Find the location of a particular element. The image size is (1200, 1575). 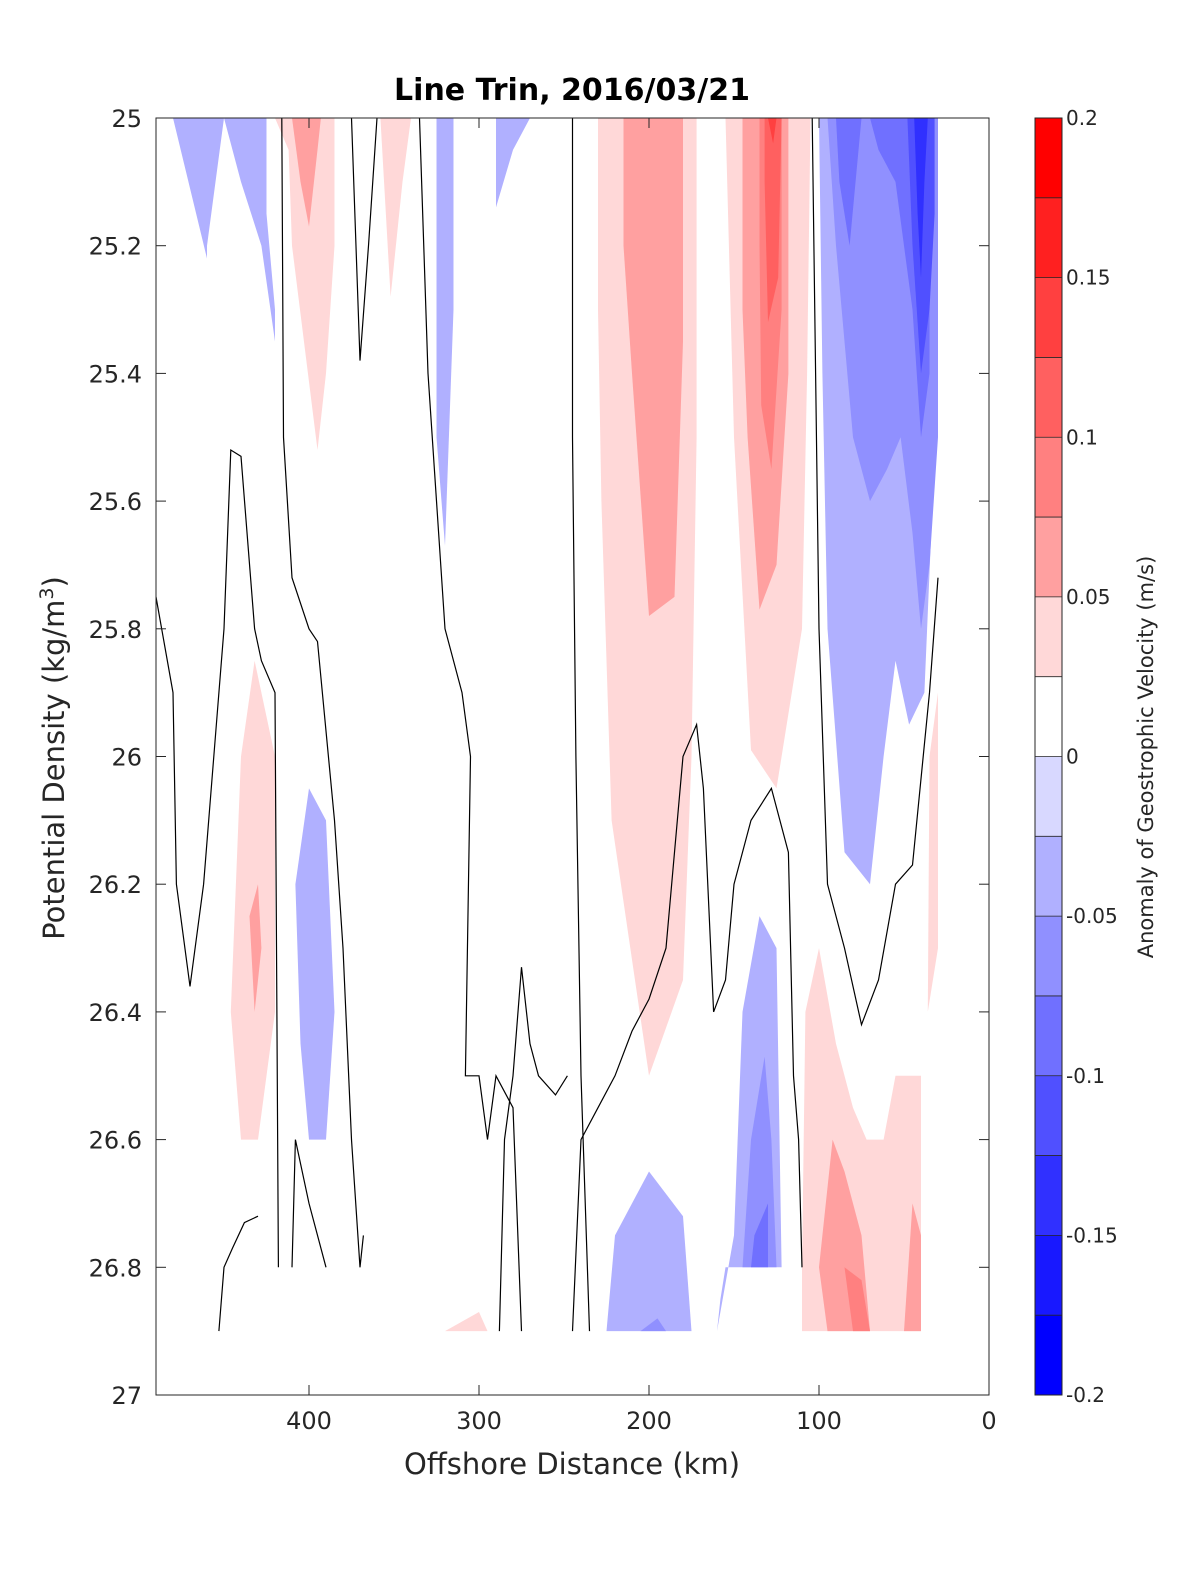

colorbar-tick-label: -0.15 is located at coordinates (1092, 1235).